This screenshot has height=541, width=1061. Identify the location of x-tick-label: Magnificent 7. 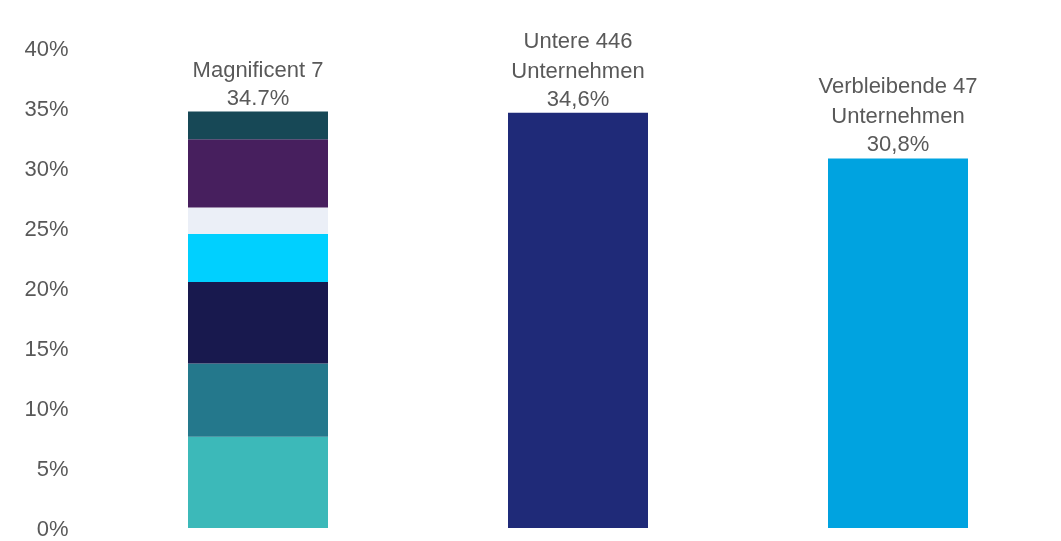
(258, 69).